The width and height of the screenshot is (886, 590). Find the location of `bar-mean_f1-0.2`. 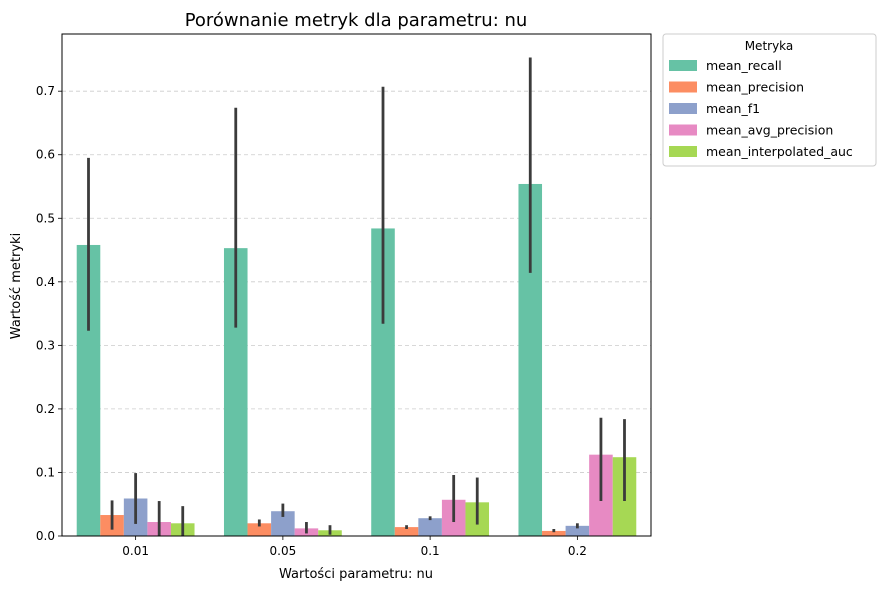

bar-mean_f1-0.2 is located at coordinates (577, 530).